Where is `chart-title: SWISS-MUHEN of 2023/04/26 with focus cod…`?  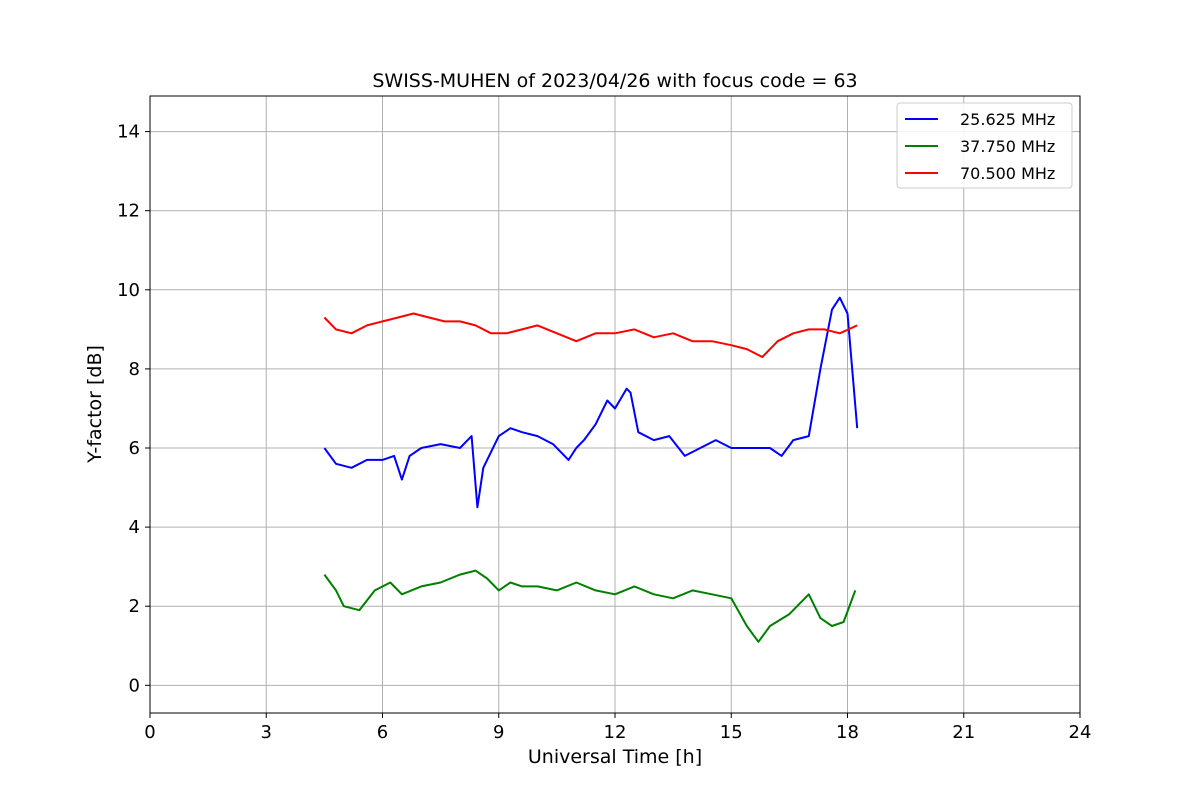
chart-title: SWISS-MUHEN of 2023/04/26 with focus cod… is located at coordinates (614, 81).